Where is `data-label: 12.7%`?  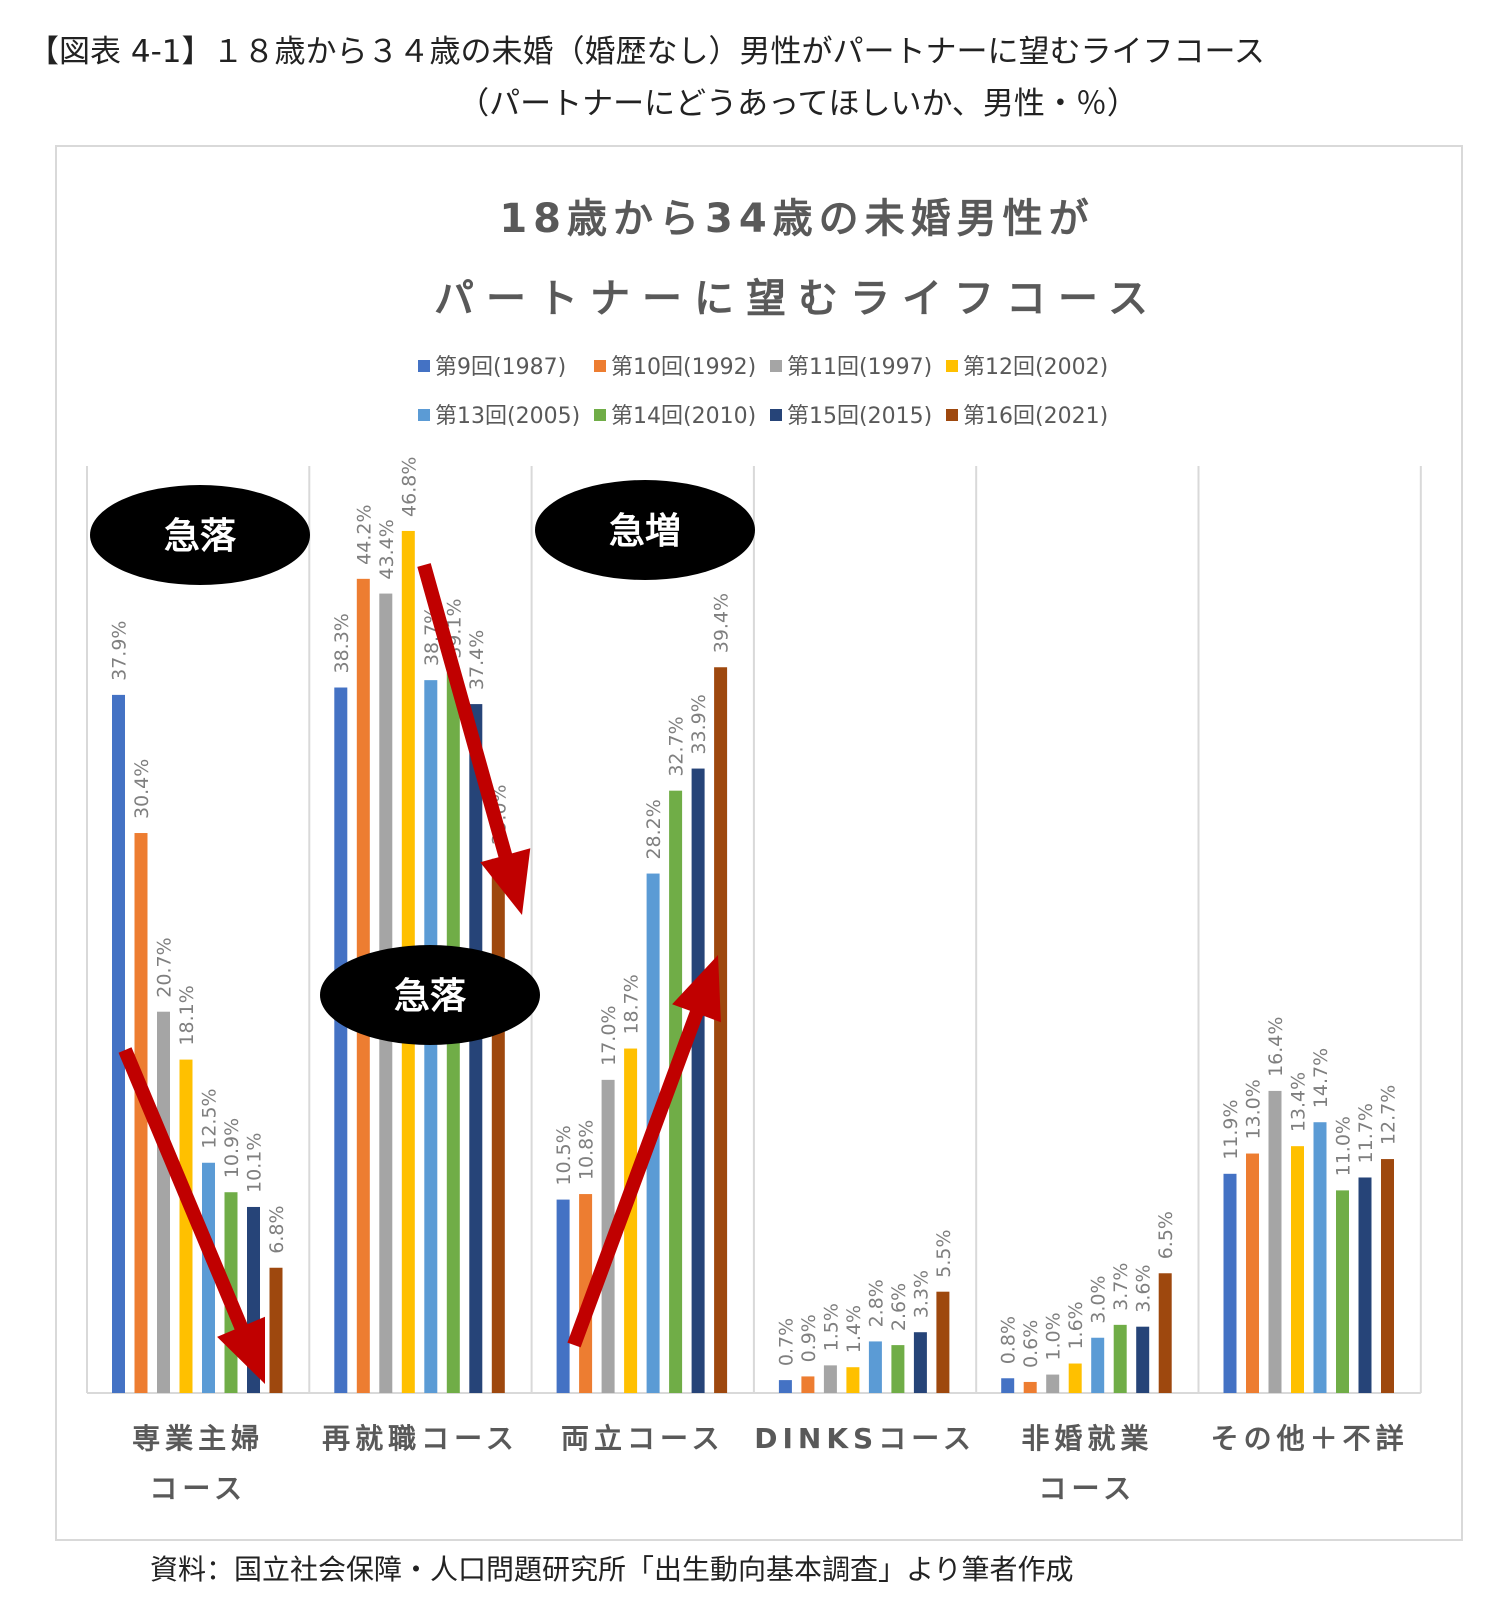 data-label: 12.7% is located at coordinates (1389, 1115).